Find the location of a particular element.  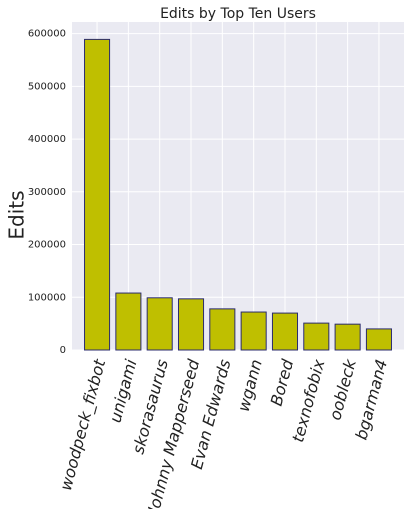

y-tick-label: 0 is located at coordinates (63, 350).